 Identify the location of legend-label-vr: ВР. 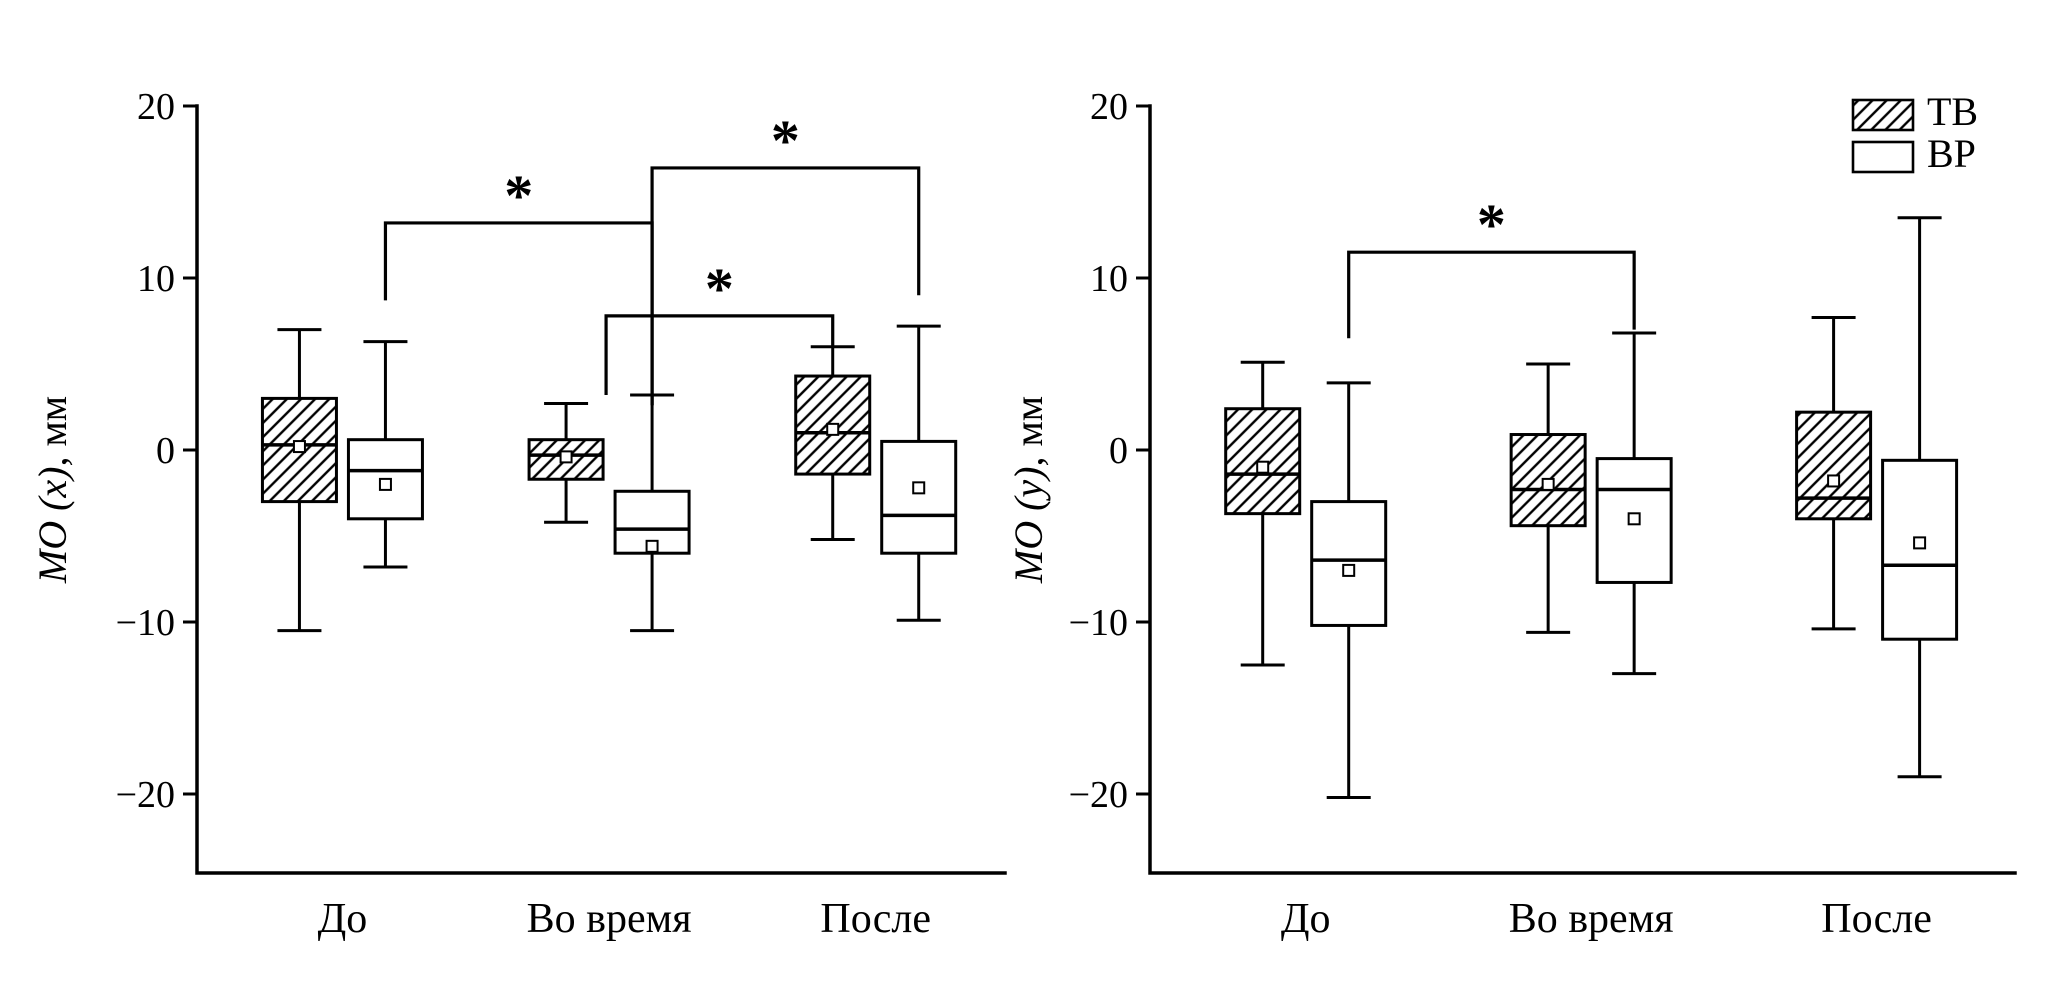
(1951, 153).